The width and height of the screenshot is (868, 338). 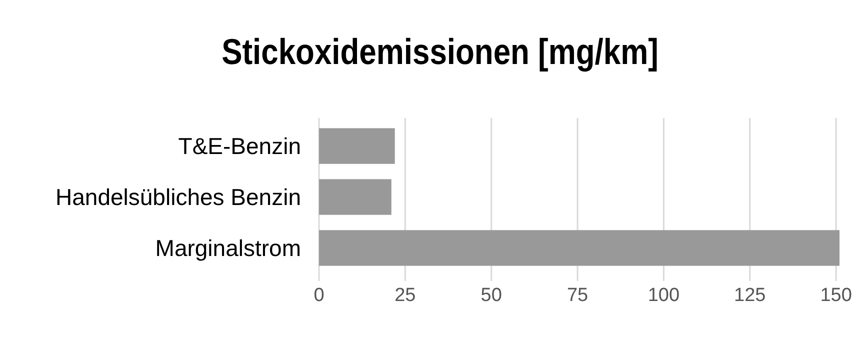 What do you see at coordinates (239, 146) in the screenshot?
I see `y-tick-label: T&E-Benzin` at bounding box center [239, 146].